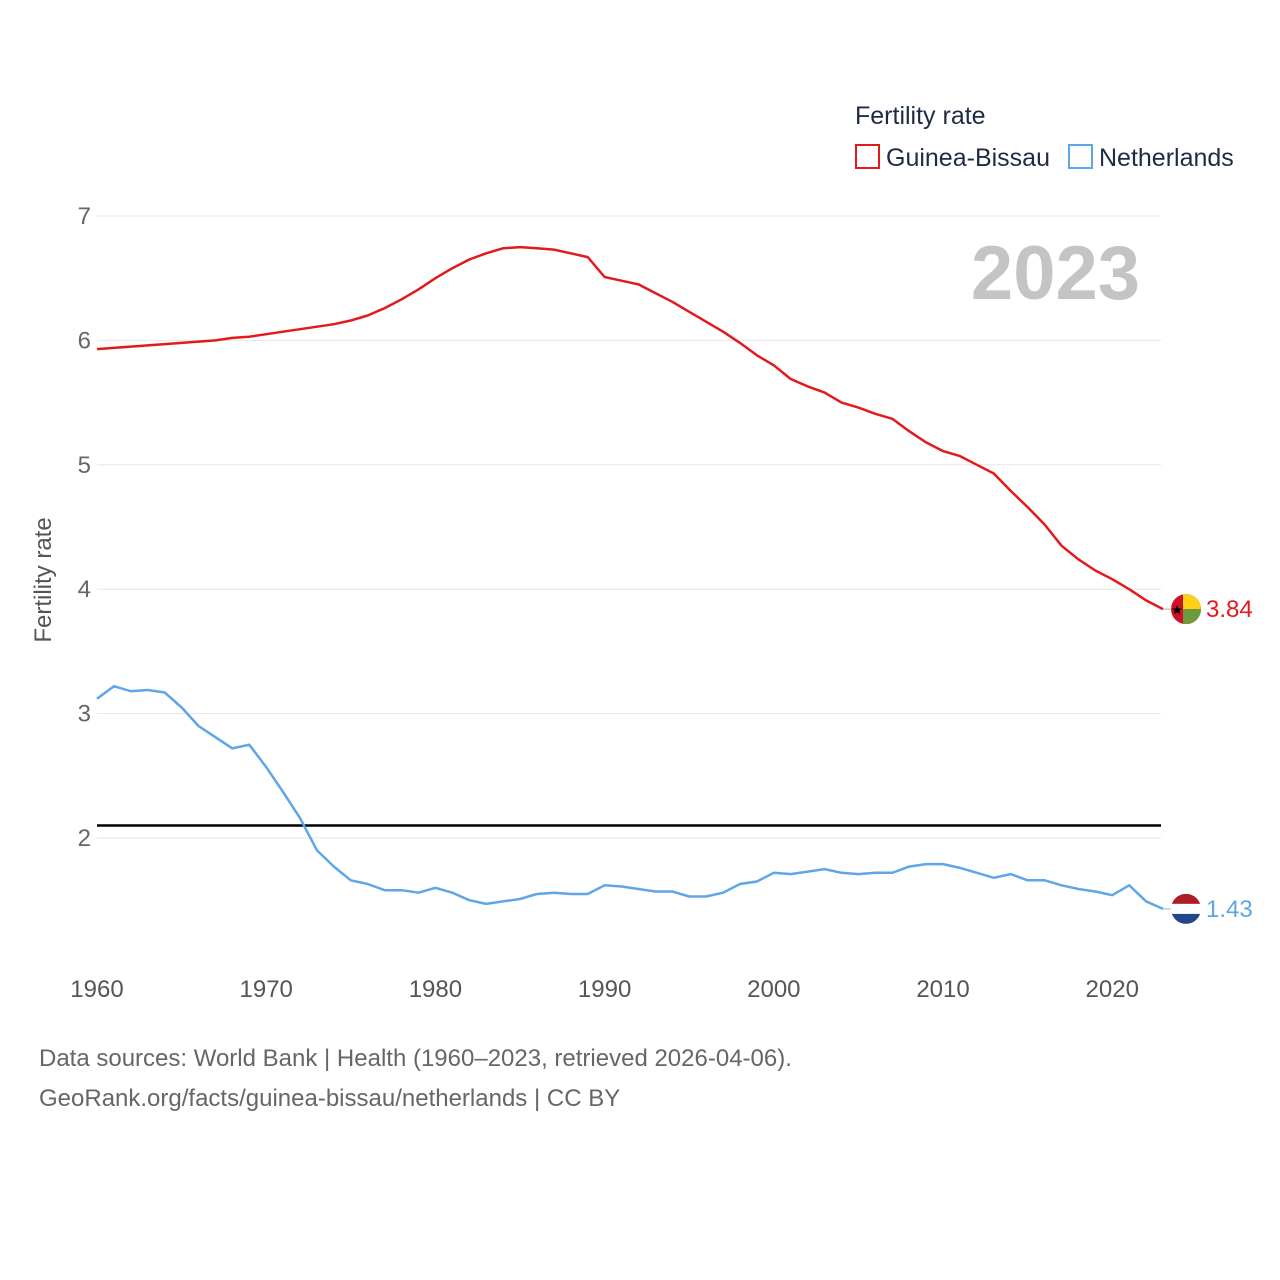 The image size is (1280, 1280). Describe the element at coordinates (84, 216) in the screenshot. I see `y-tick-label: 7` at that location.